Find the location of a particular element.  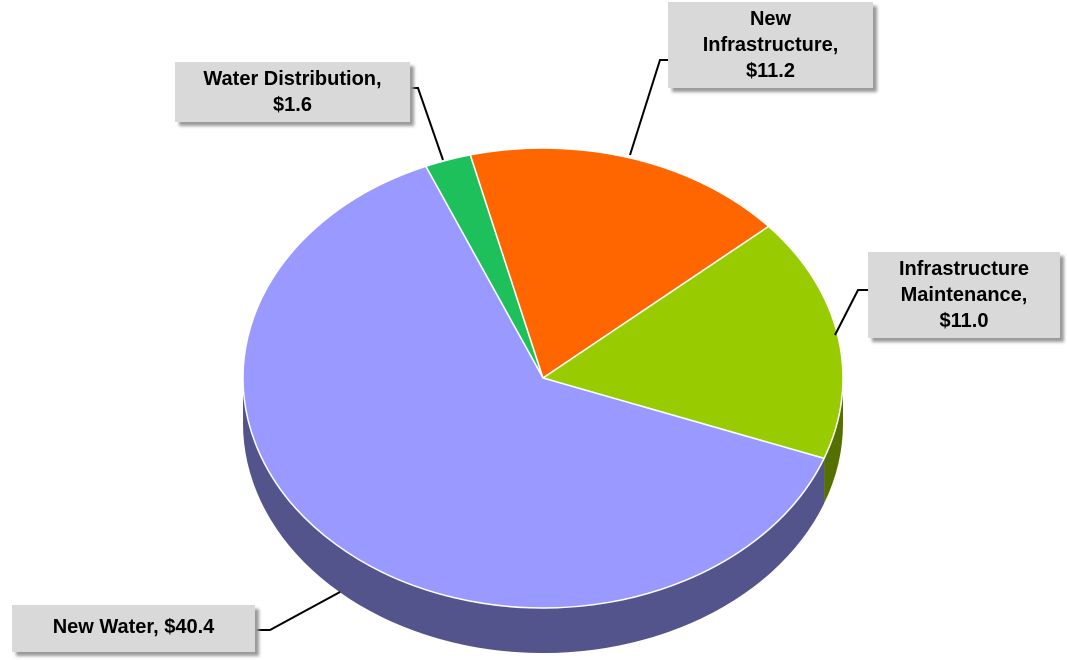

slice-side-shade is located at coordinates (834, 441).